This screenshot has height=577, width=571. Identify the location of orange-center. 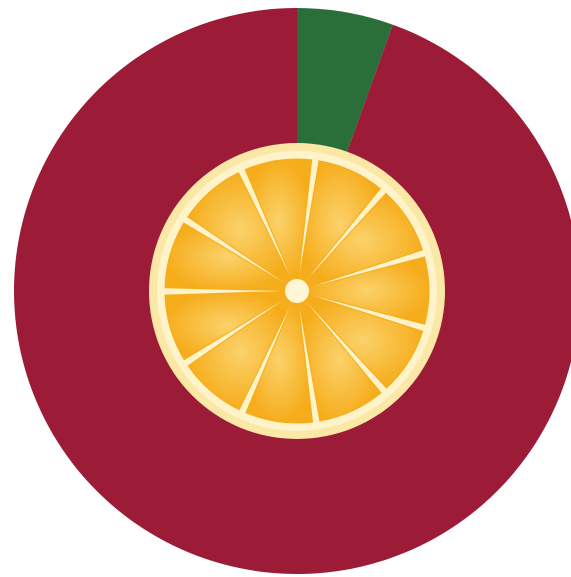
(297, 291).